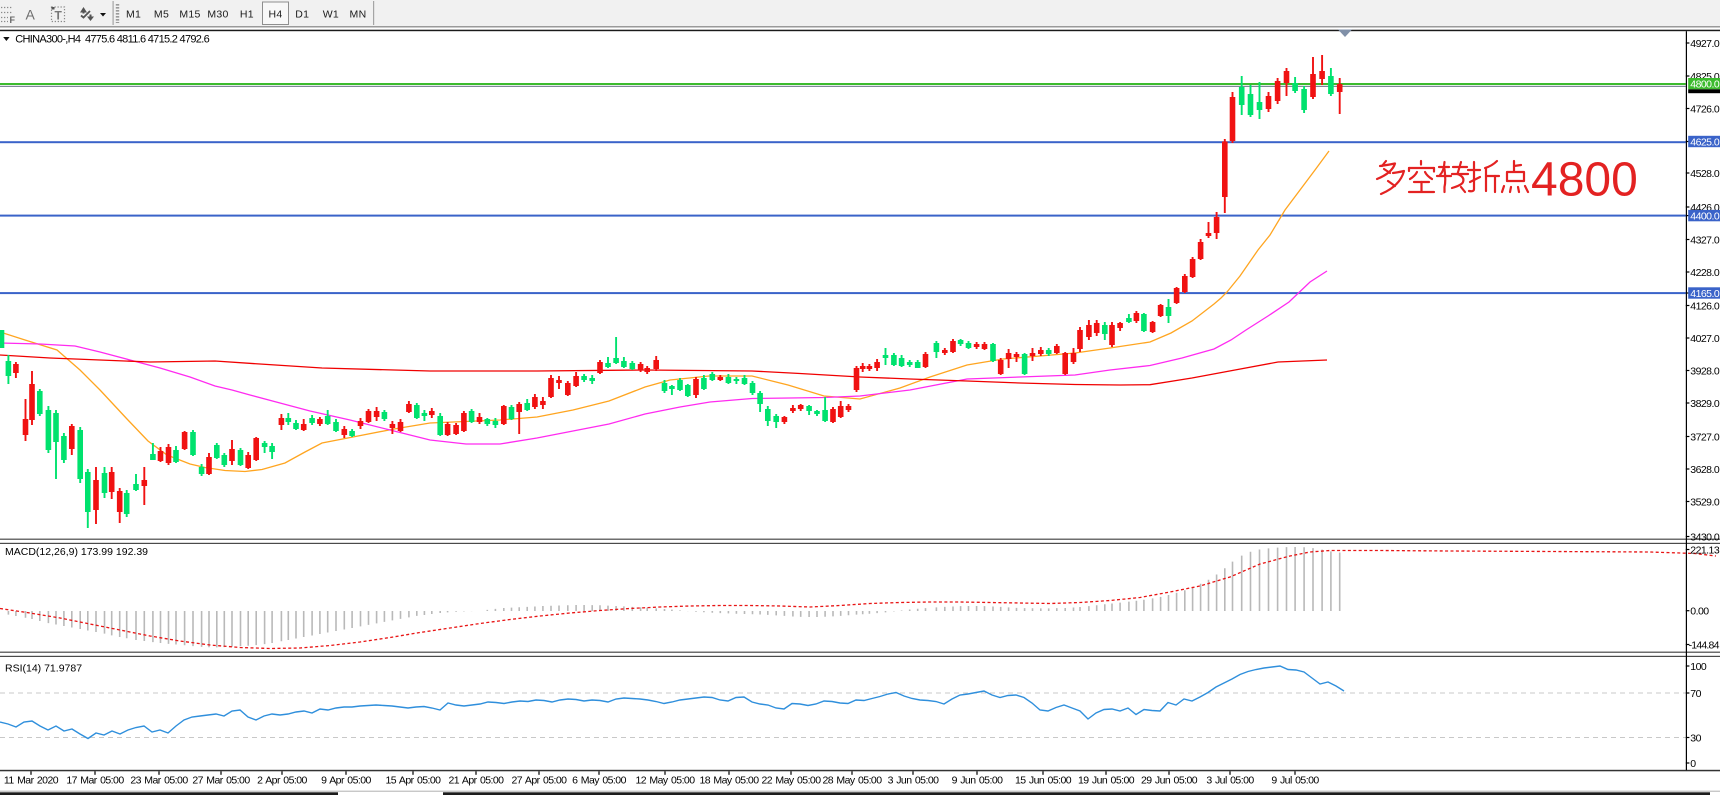 This screenshot has height=795, width=1720. Describe the element at coordinates (1705, 44) in the screenshot. I see `svg-text: 4927.0` at that location.